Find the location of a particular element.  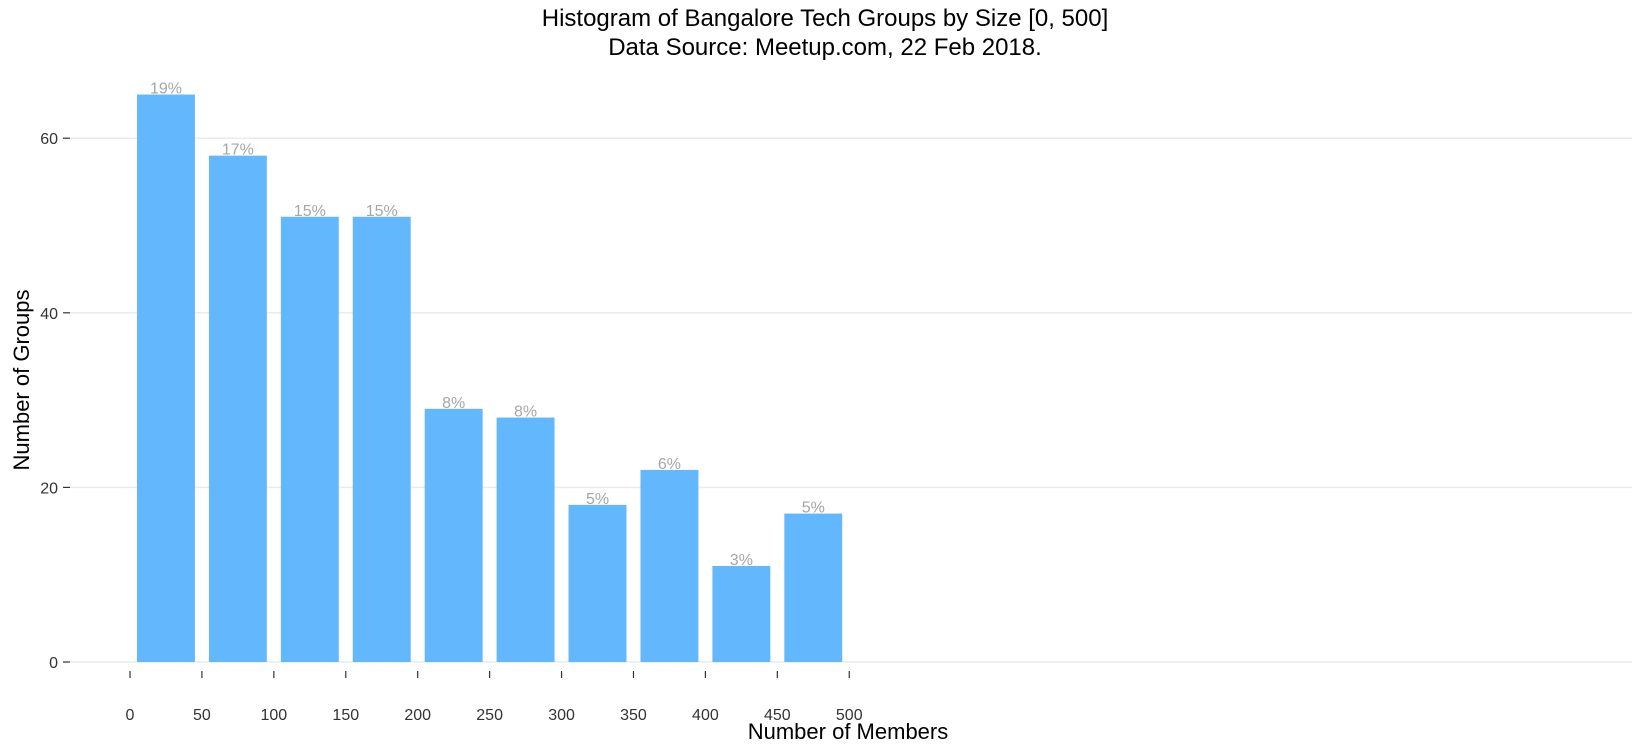

y-tick-label: 40 is located at coordinates (49, 314).